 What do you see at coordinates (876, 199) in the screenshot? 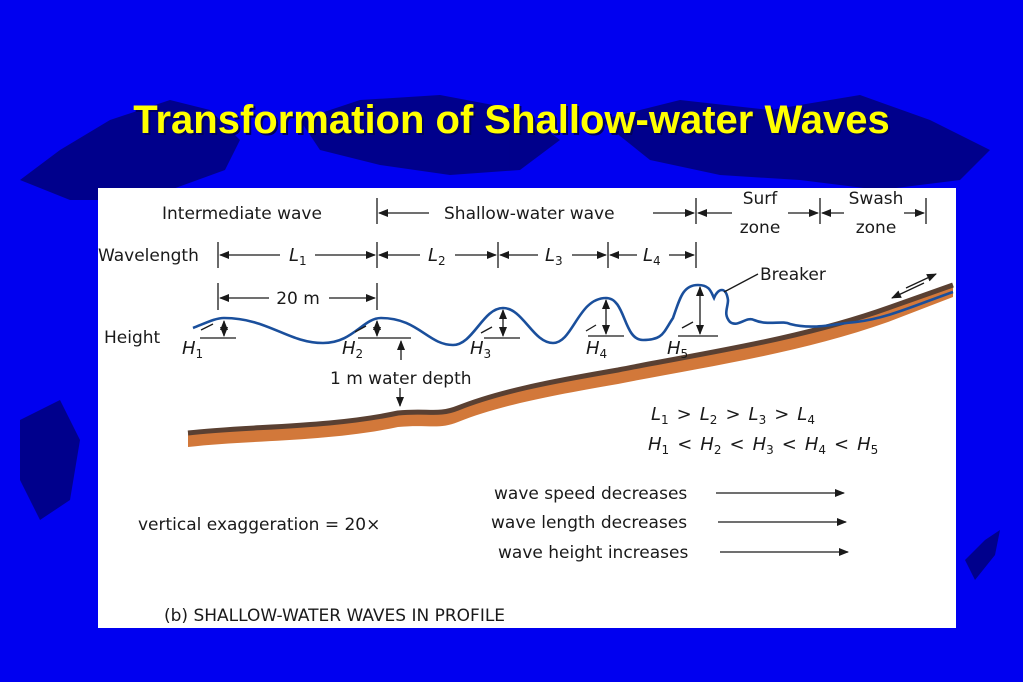
I see `swash-zone-label-top: Swash` at bounding box center [876, 199].